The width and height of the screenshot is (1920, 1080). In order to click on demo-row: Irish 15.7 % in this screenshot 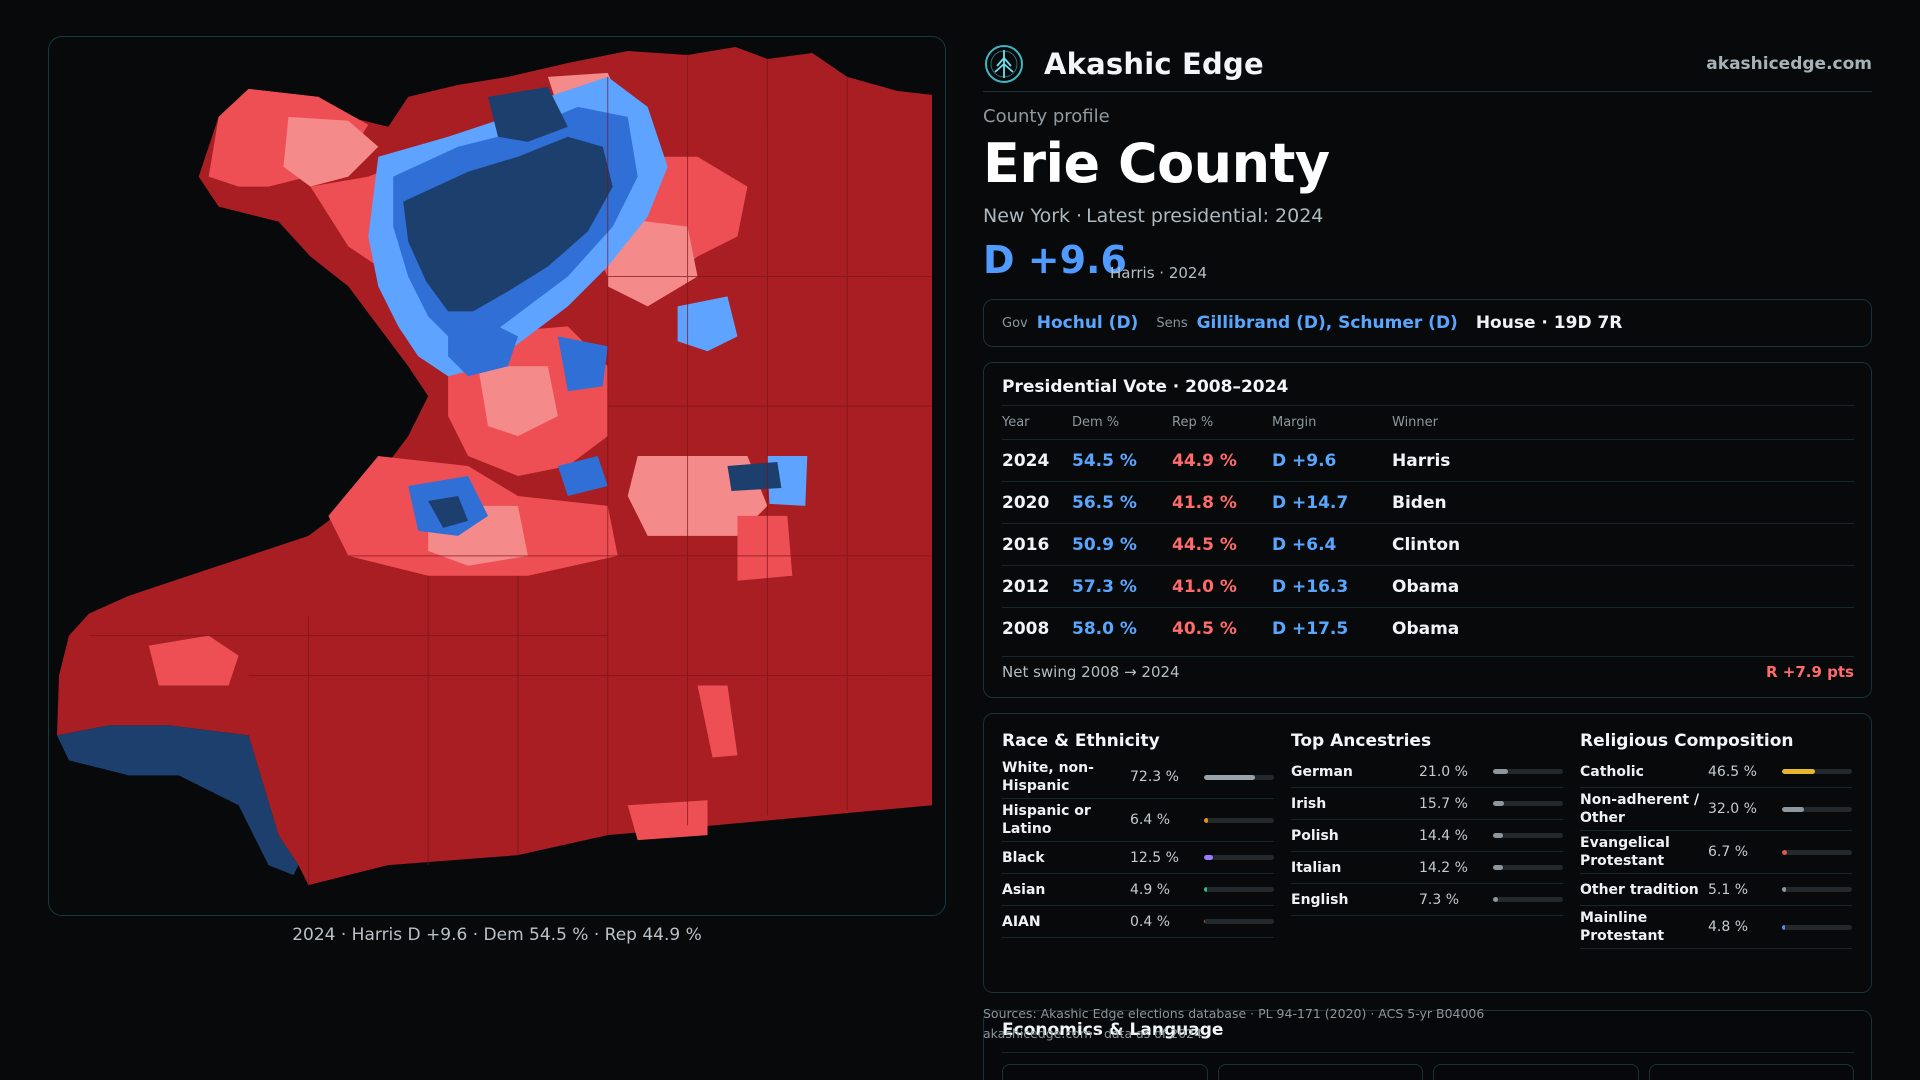, I will do `click(1427, 804)`.